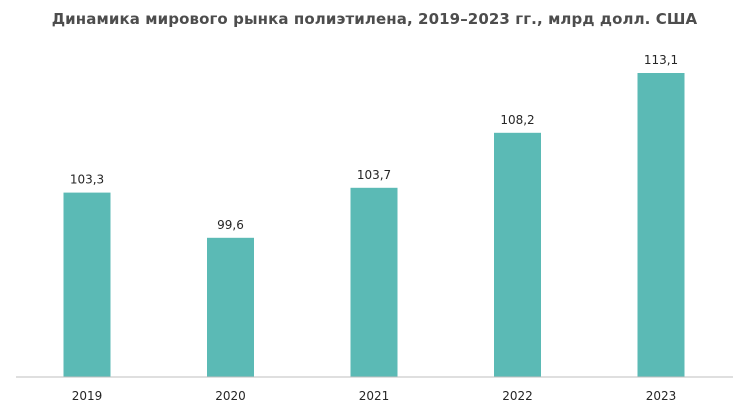  Describe the element at coordinates (230, 396) in the screenshot. I see `x-tick-label-2020: 2020` at that location.